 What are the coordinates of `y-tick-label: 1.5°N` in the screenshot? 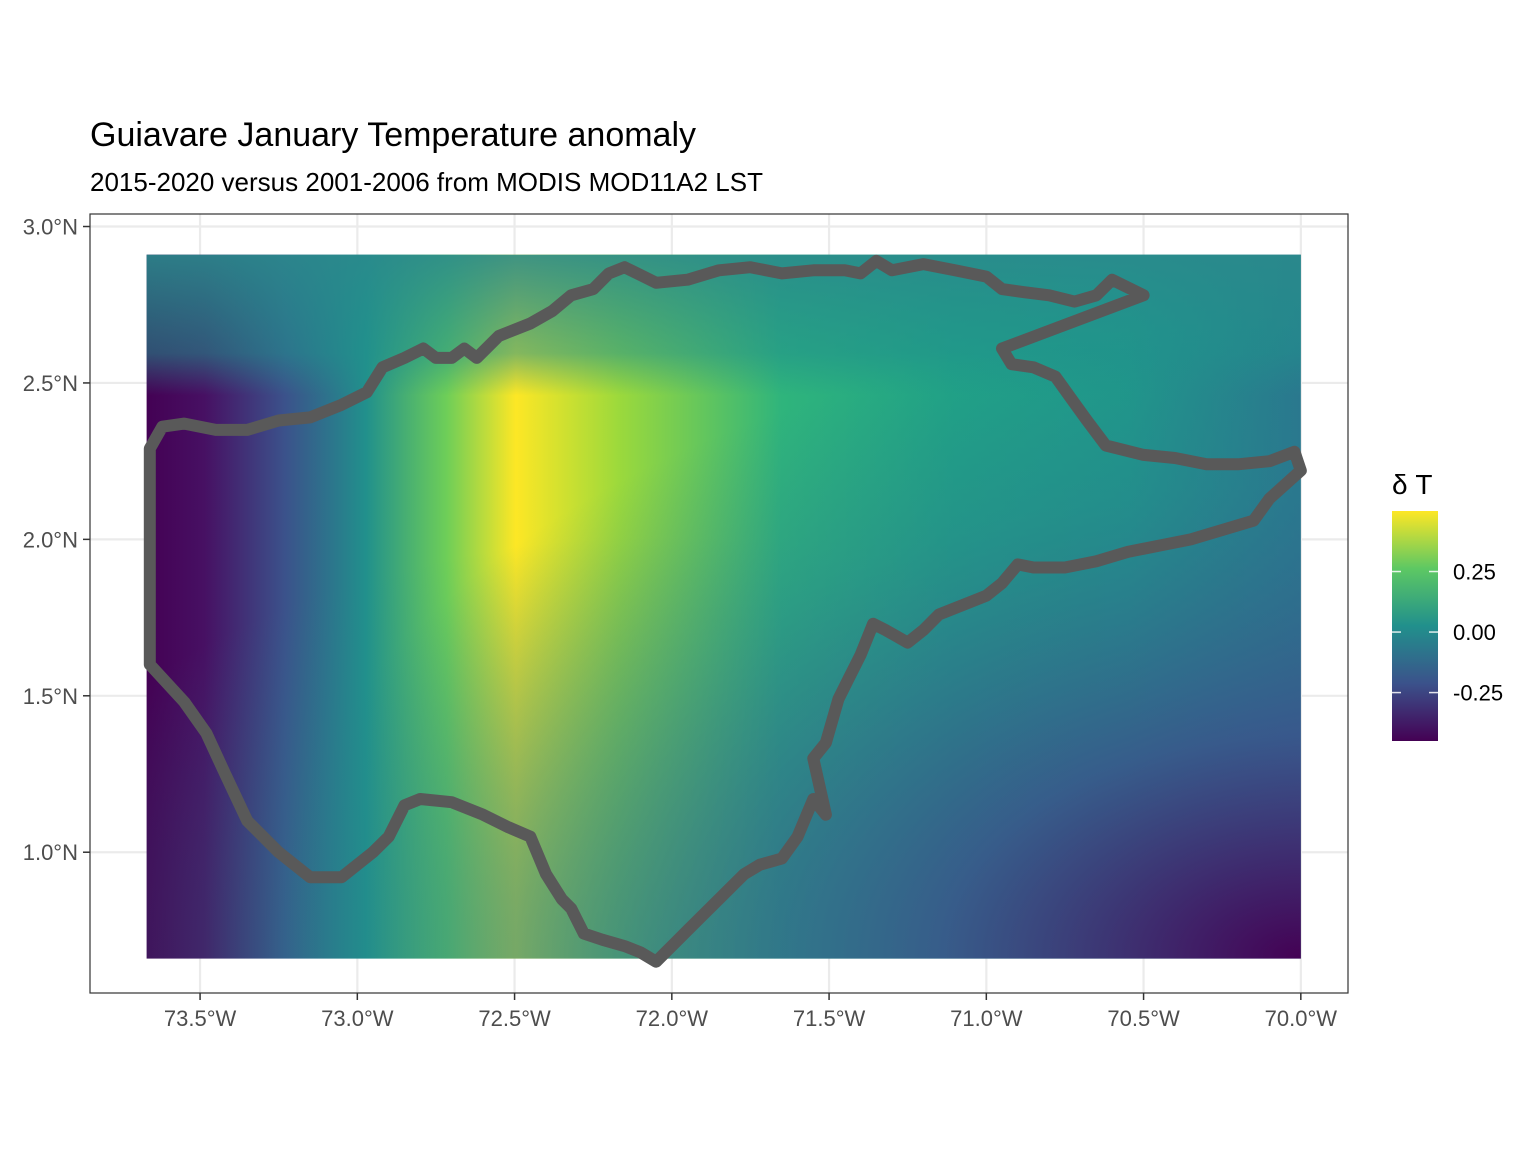 It's located at (50, 696).